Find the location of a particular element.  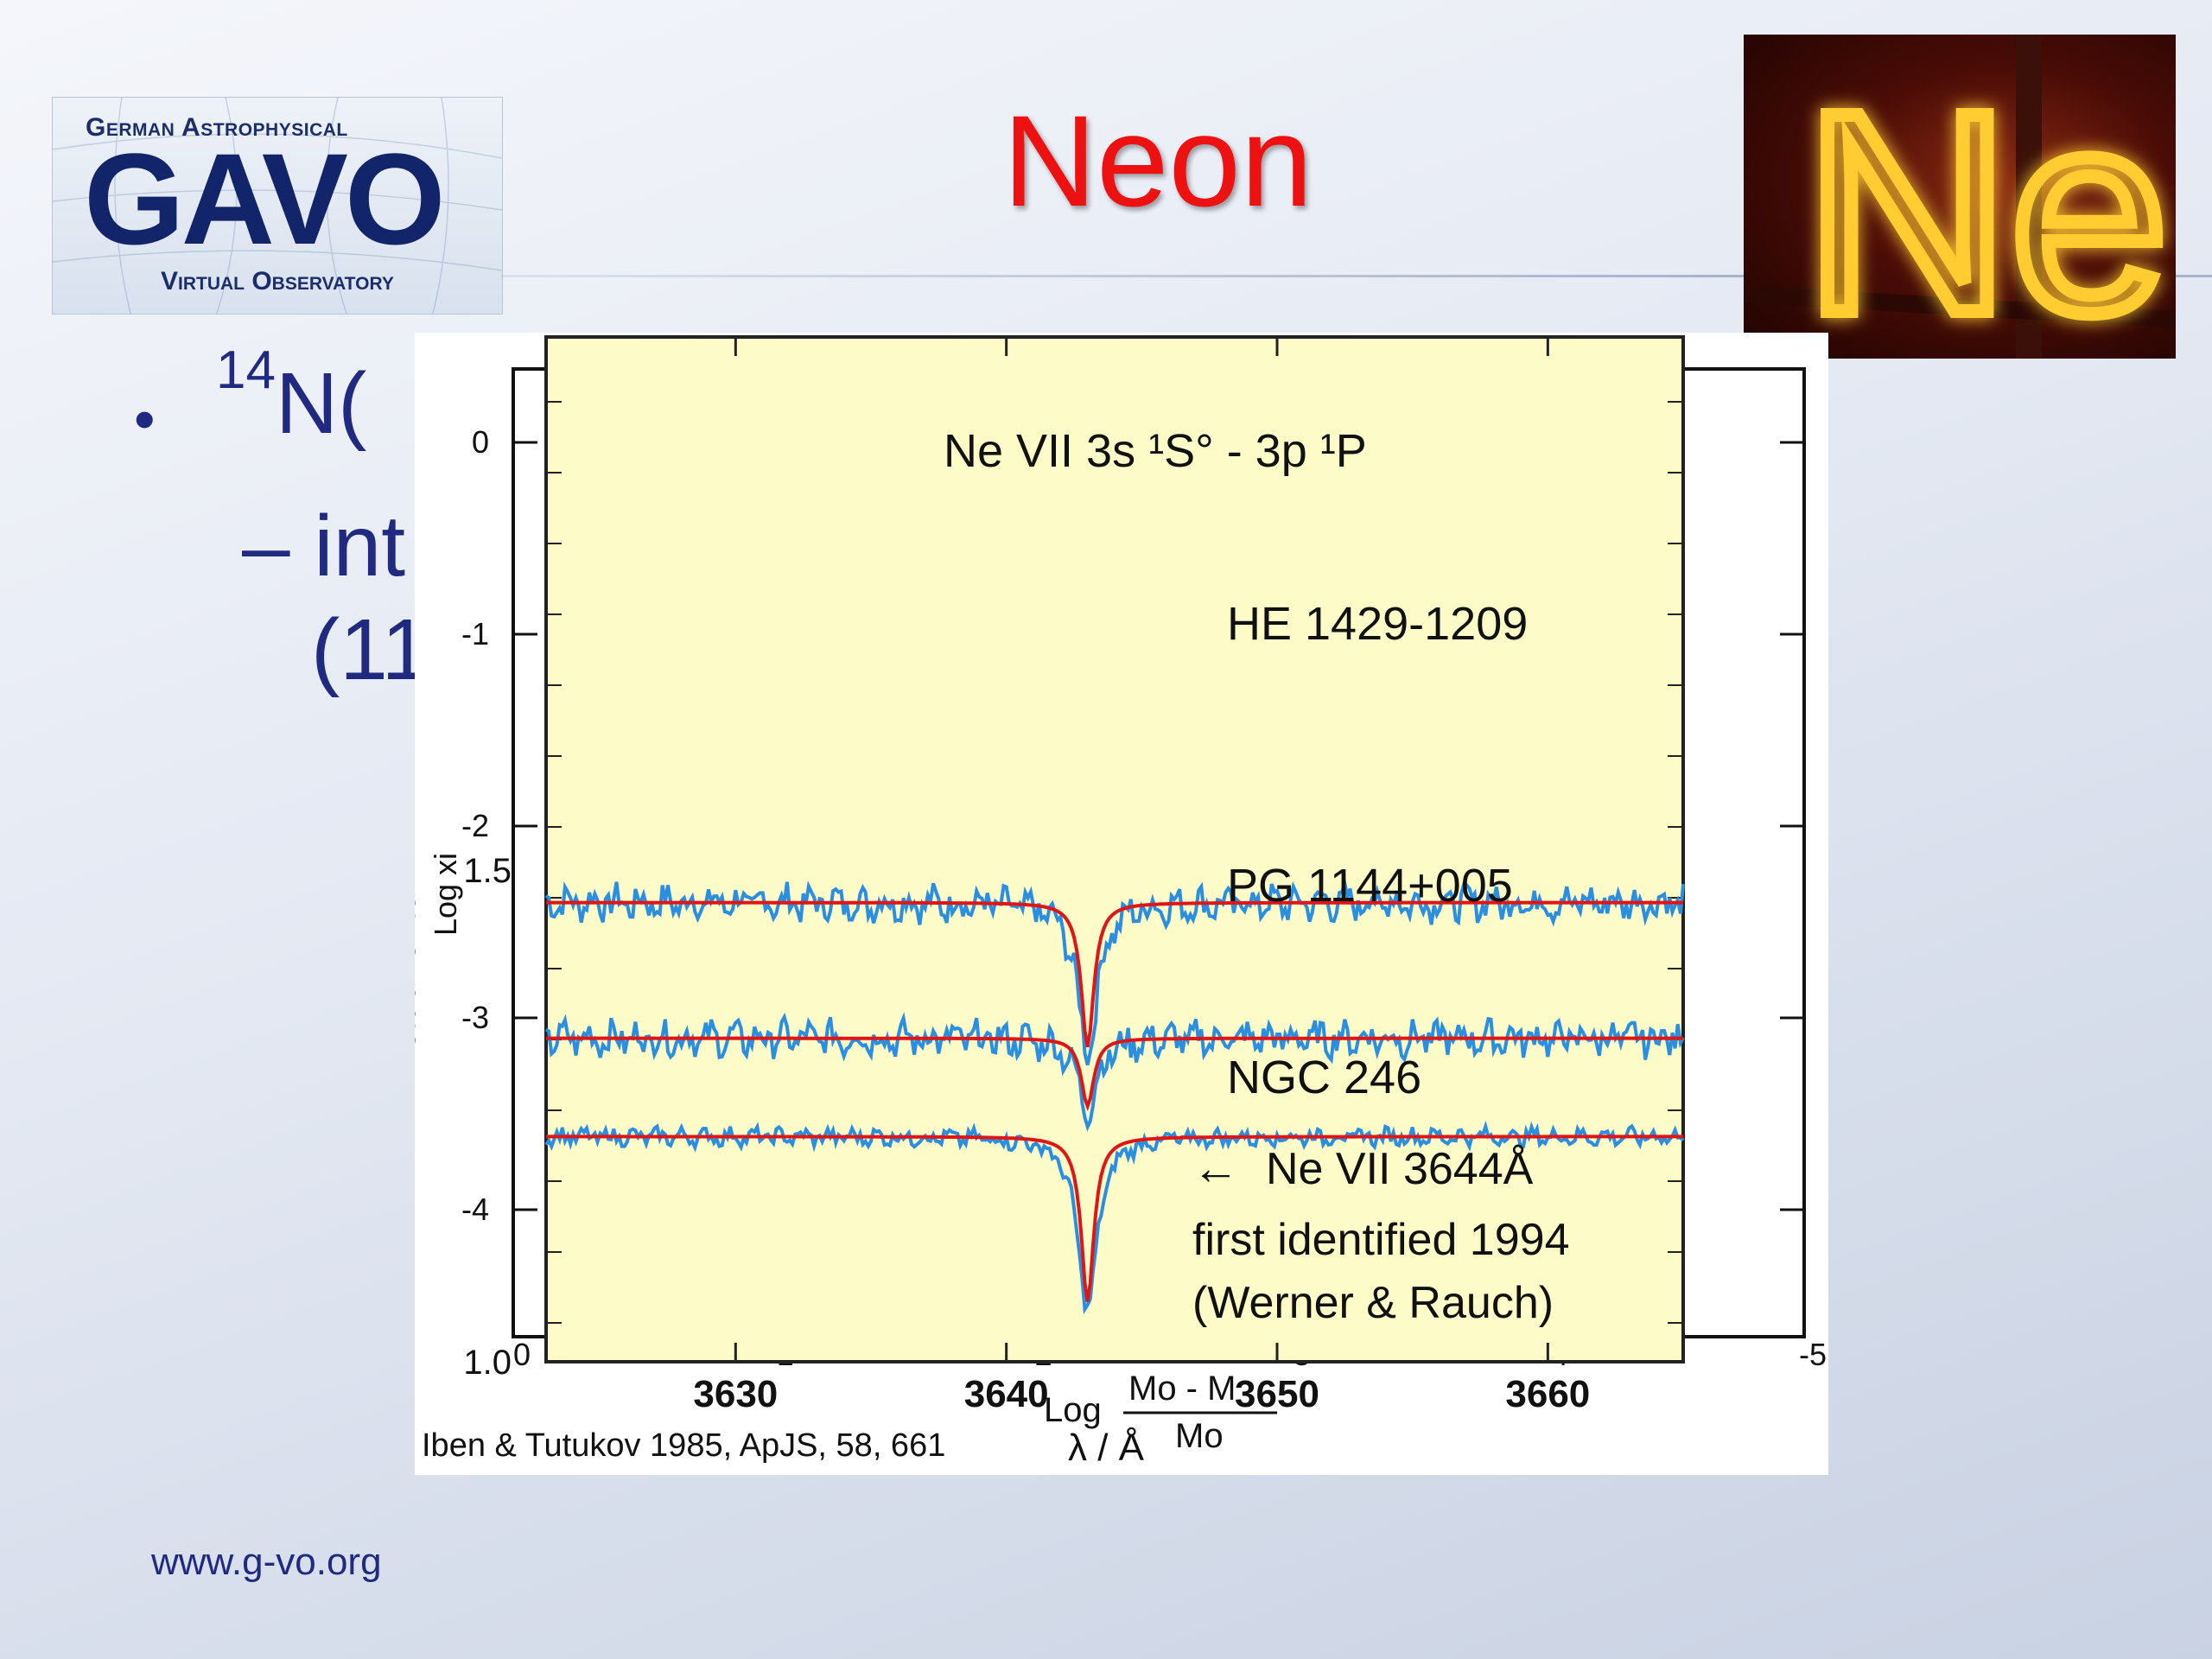

bullet-1-mass: 14 is located at coordinates (246, 370).